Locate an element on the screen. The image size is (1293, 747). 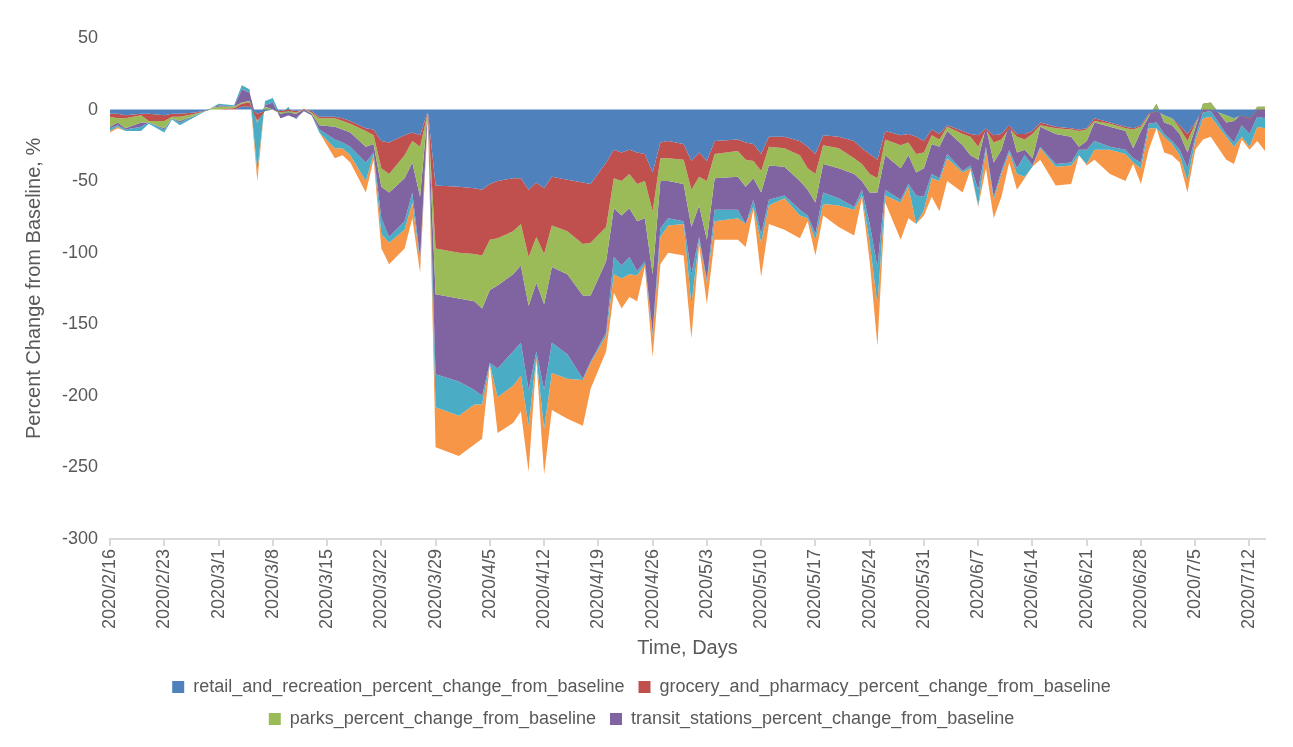
x-tick-label: 2020/4/5 is located at coordinates (488, 583).